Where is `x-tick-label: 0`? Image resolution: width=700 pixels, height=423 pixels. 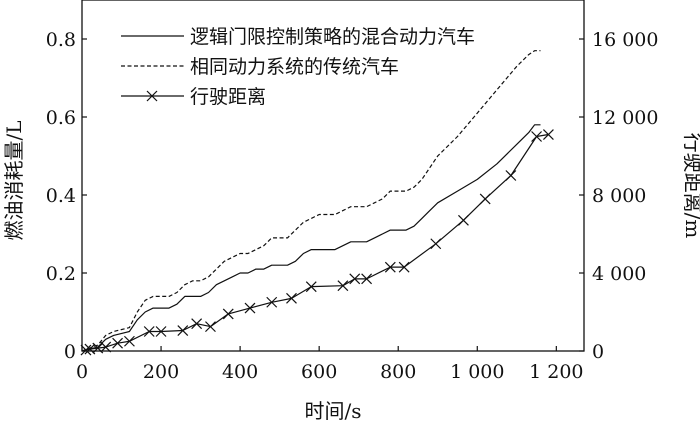
x-tick-label: 0 is located at coordinates (82, 372).